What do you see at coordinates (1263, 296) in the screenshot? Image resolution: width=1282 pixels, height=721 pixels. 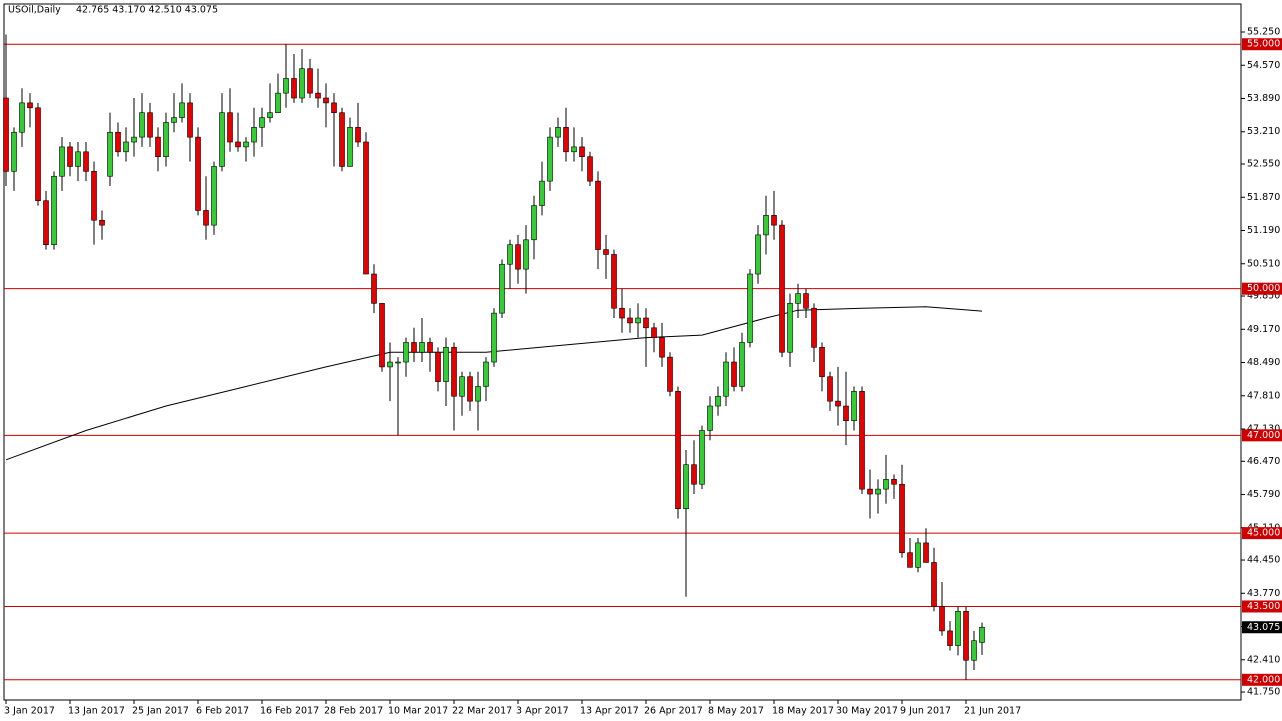 I see `y-tick-label: 49.850` at bounding box center [1263, 296].